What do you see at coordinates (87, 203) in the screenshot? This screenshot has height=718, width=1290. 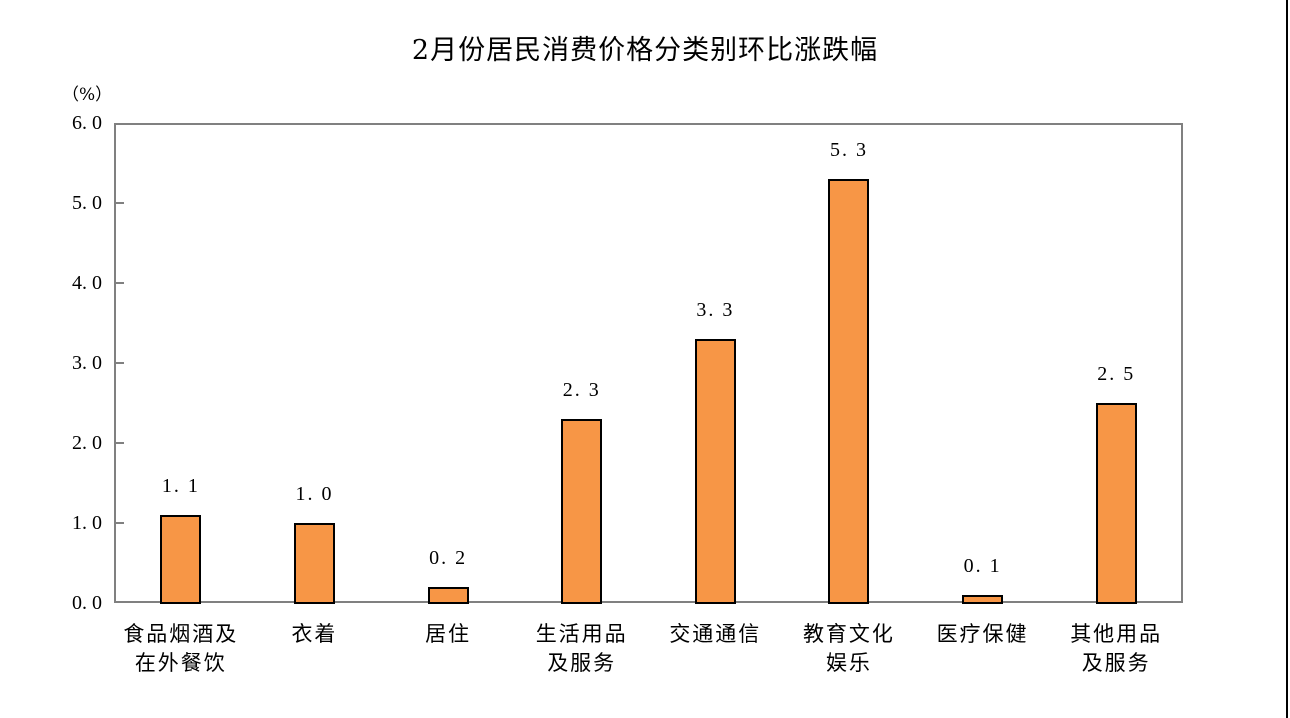 I see `y-tick-label: 5. 0` at bounding box center [87, 203].